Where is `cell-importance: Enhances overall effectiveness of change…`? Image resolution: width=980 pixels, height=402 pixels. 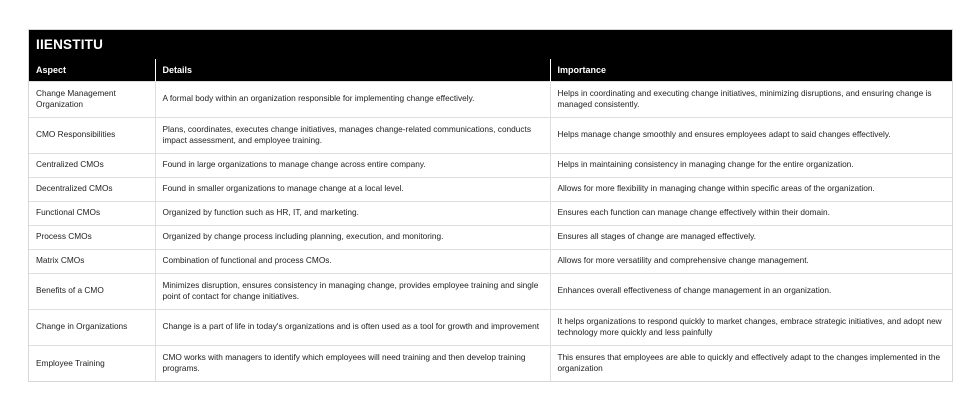 cell-importance: Enhances overall effectiveness of change… is located at coordinates (751, 290).